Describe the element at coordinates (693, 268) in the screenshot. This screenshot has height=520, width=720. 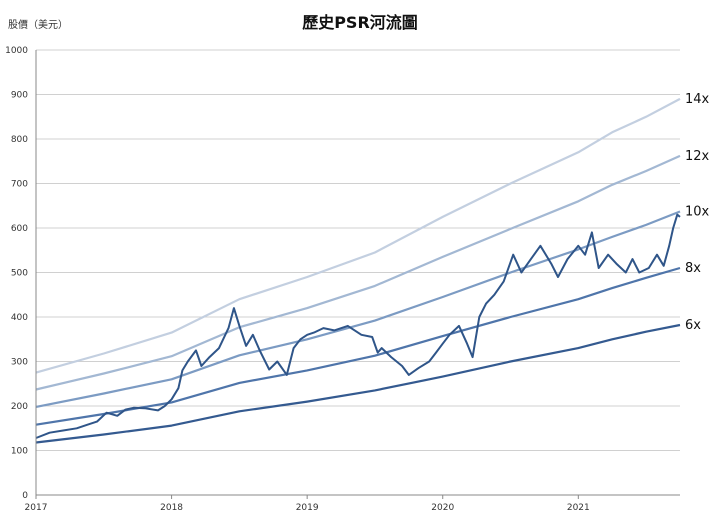
I see `band-label-8x: 8x` at that location.